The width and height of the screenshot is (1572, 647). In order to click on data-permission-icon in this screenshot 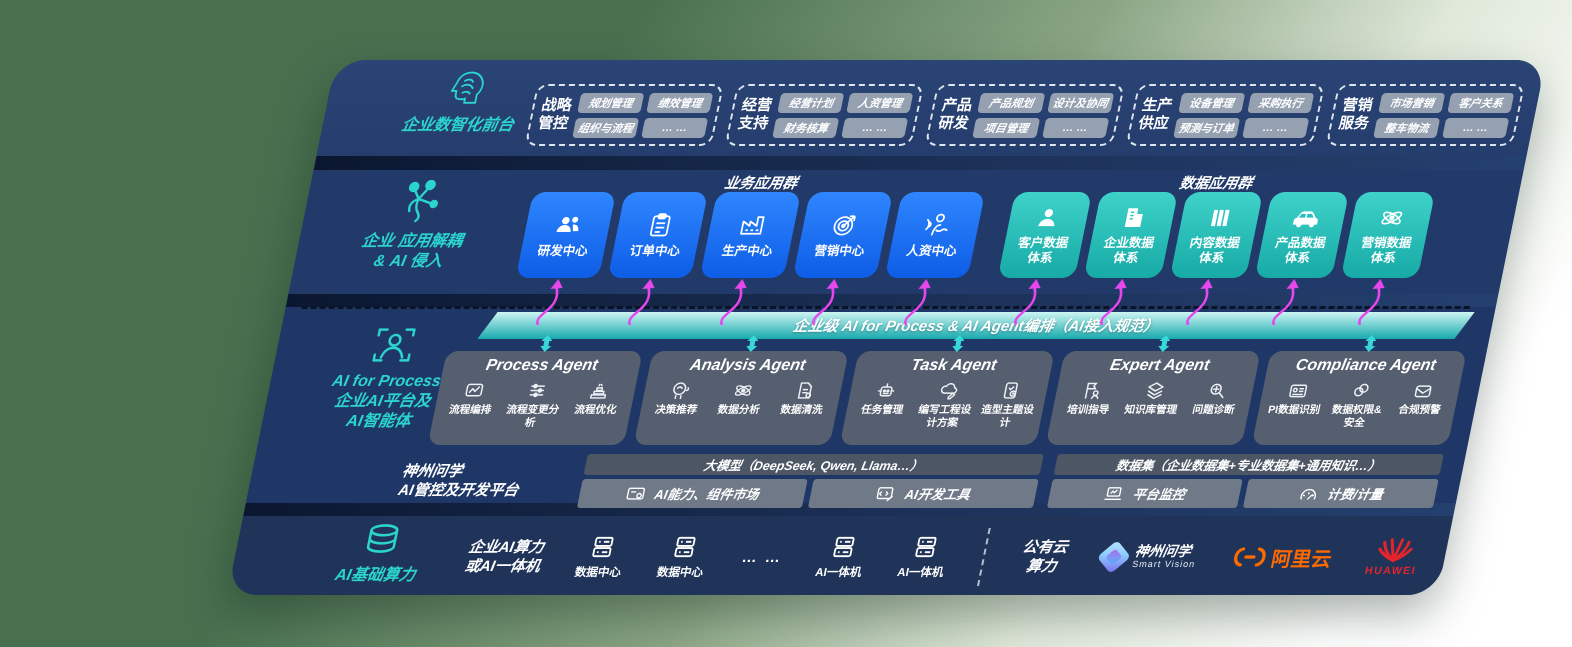, I will do `click(1361, 390)`.